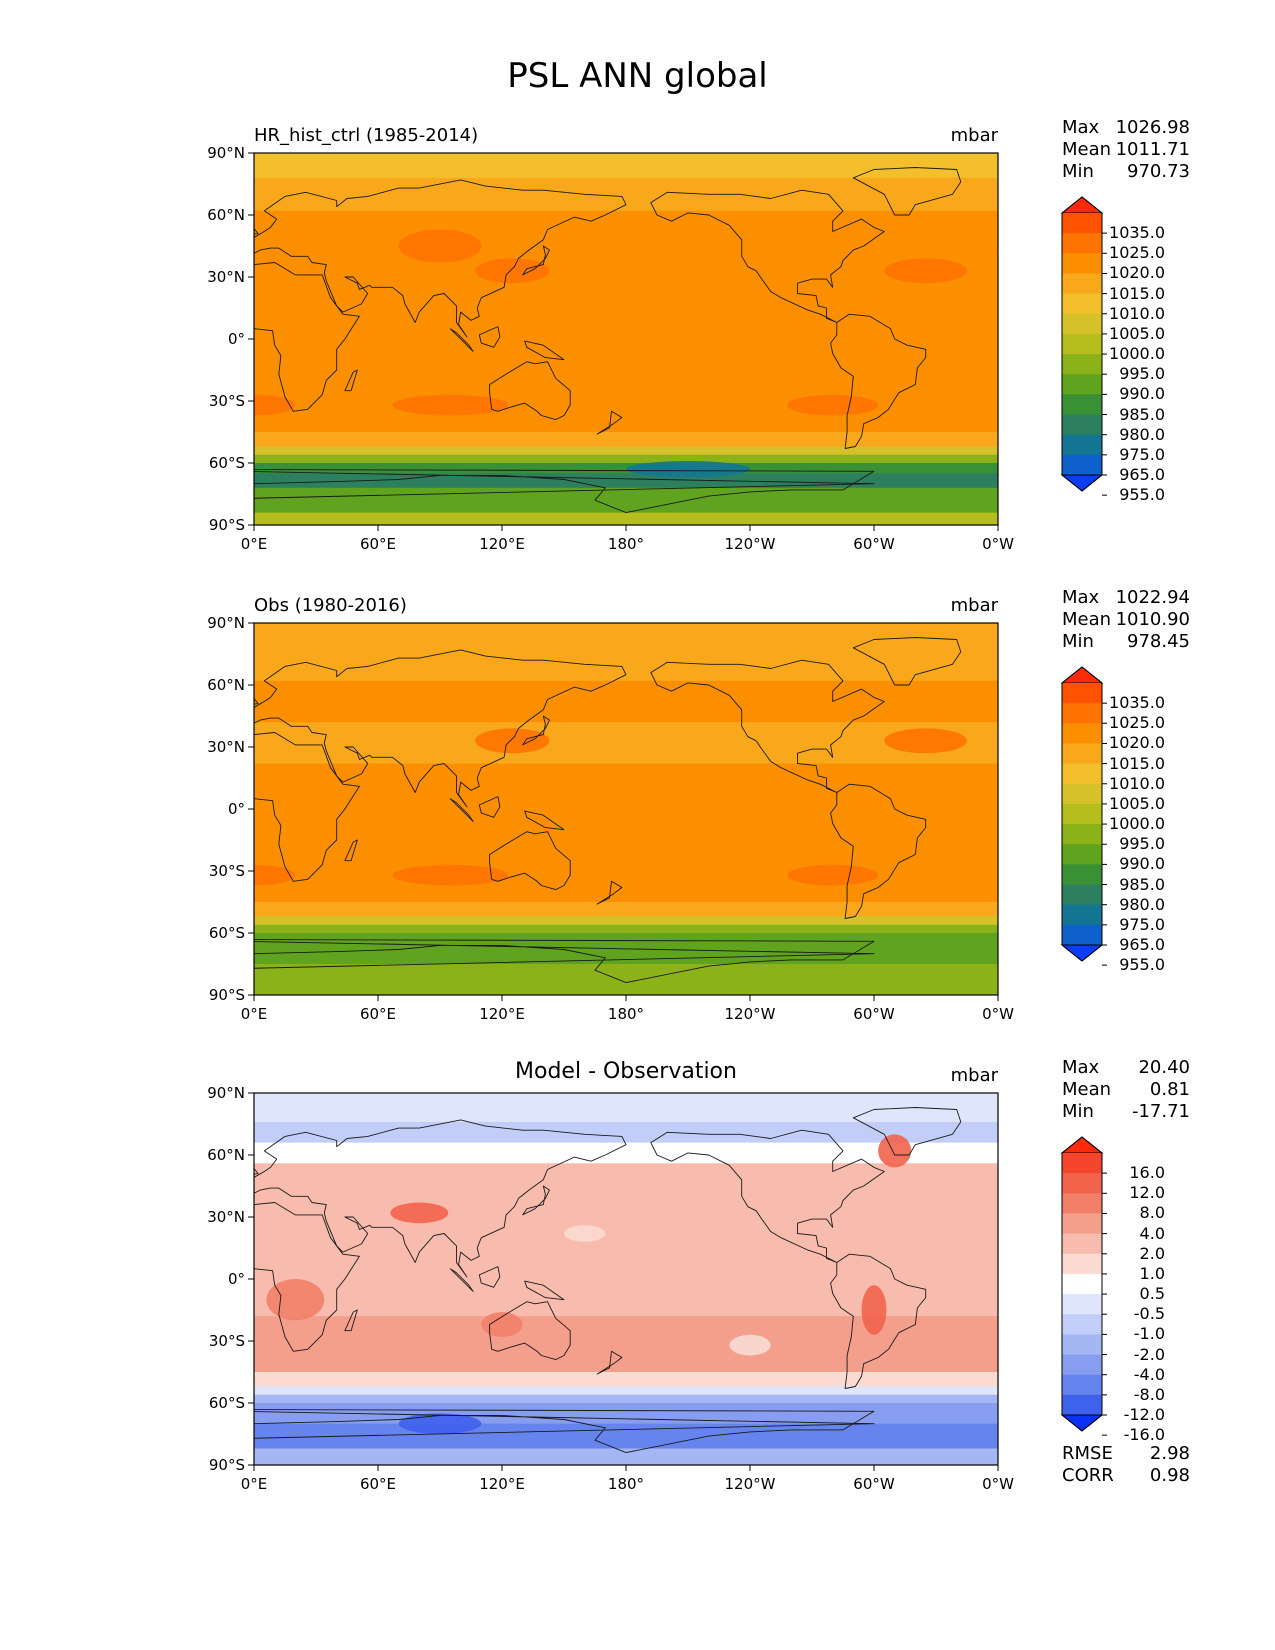  What do you see at coordinates (1169, 1475) in the screenshot?
I see `skill-stat-value: 0.98` at bounding box center [1169, 1475].